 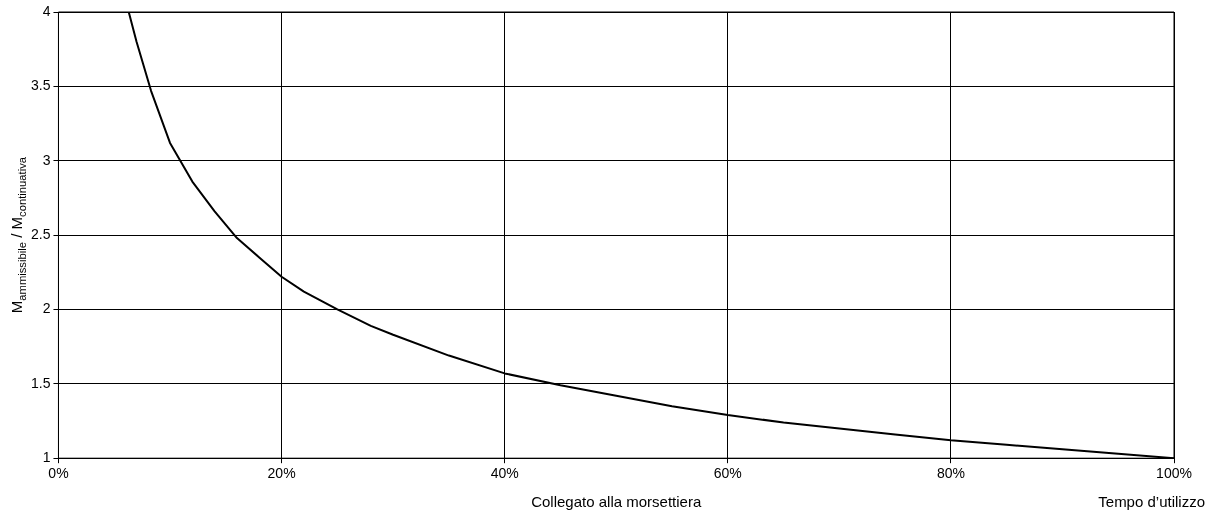 What do you see at coordinates (40, 85) in the screenshot?
I see `y-tick-label: 3.5` at bounding box center [40, 85].